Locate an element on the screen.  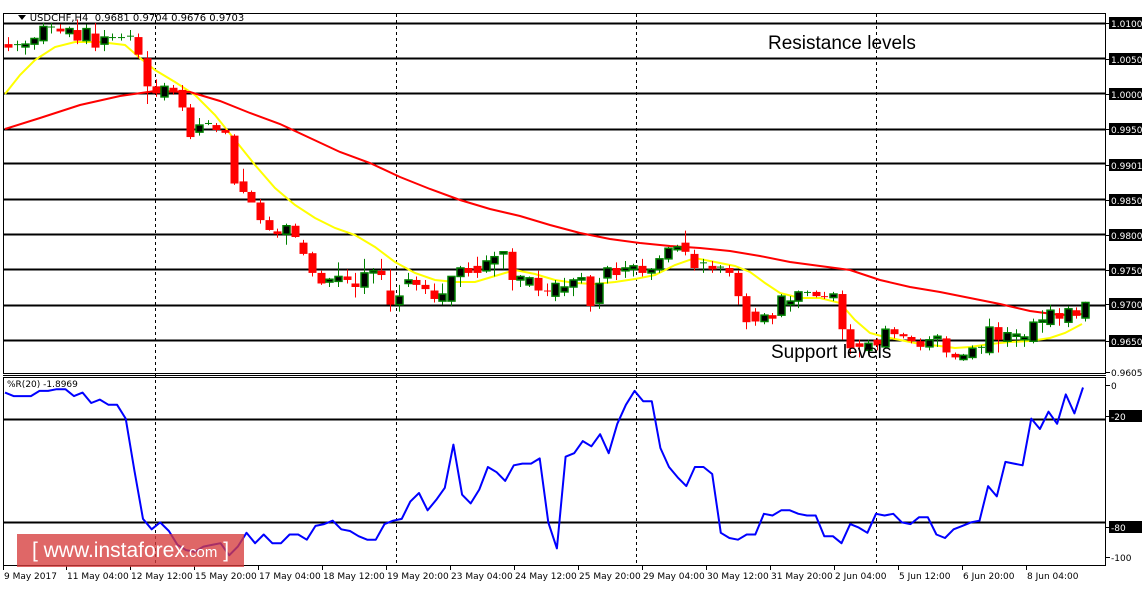
wpr-axis: 0 -20 -80 -100 is located at coordinates (1123, 473).